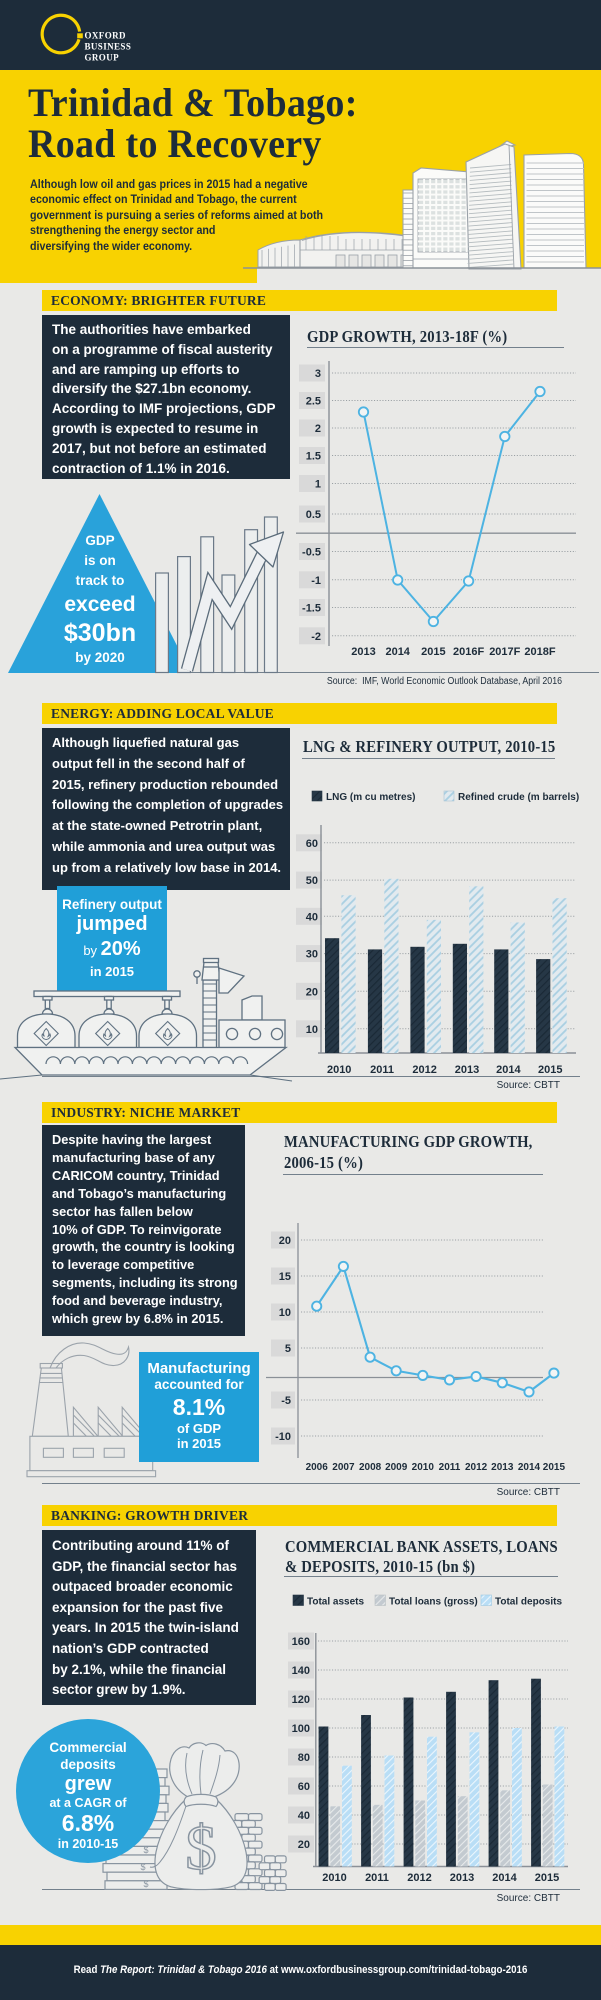 The height and width of the screenshot is (2000, 601). I want to click on svg-text: 2016F, so click(468, 652).